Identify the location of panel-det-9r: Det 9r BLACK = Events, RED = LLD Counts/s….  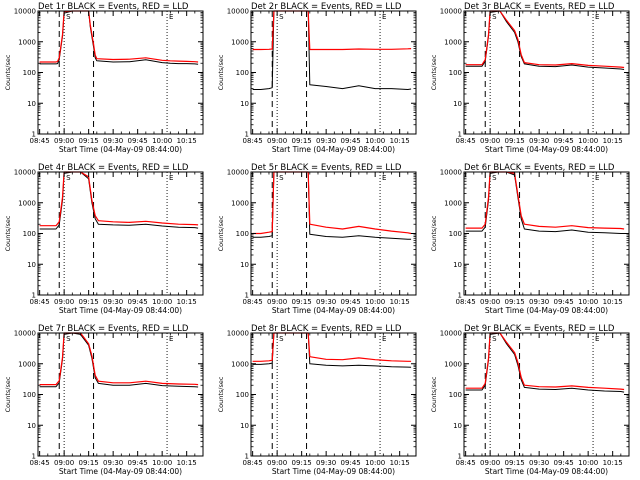
(530, 400).